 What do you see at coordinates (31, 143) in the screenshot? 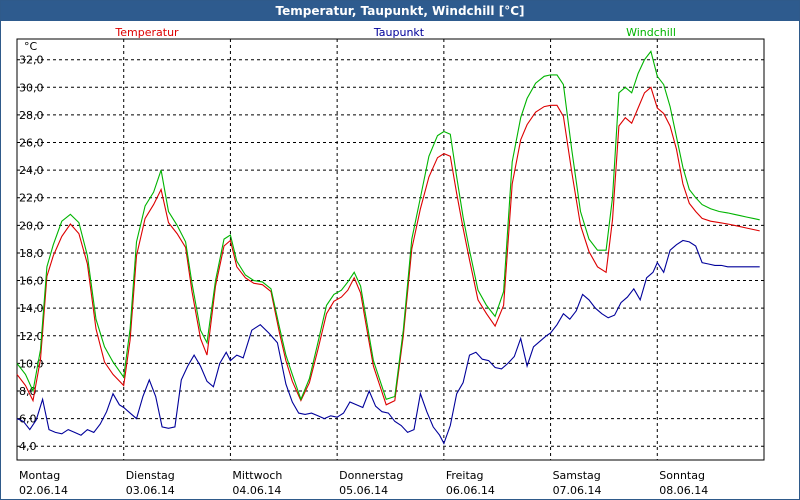
I see `y-tick-label: 26,0` at bounding box center [31, 143].